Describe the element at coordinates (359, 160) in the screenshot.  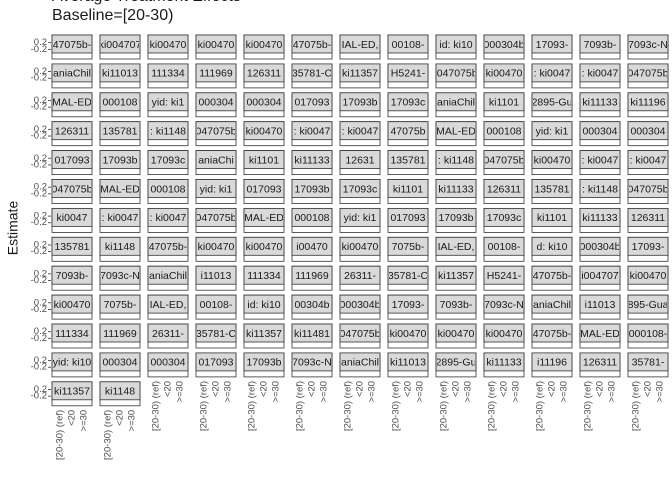
I see `strip-label: 12631` at that location.